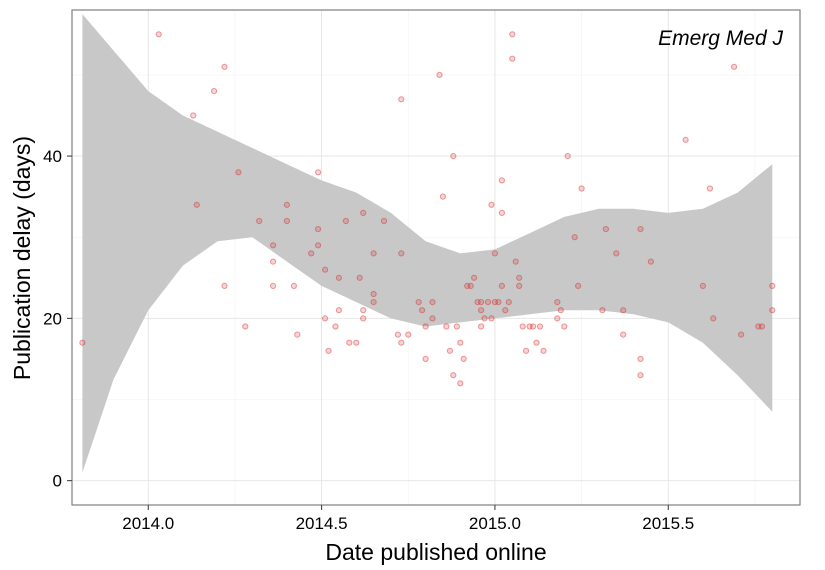  Describe the element at coordinates (495, 523) in the screenshot. I see `x-tick-label: 2015.0` at that location.